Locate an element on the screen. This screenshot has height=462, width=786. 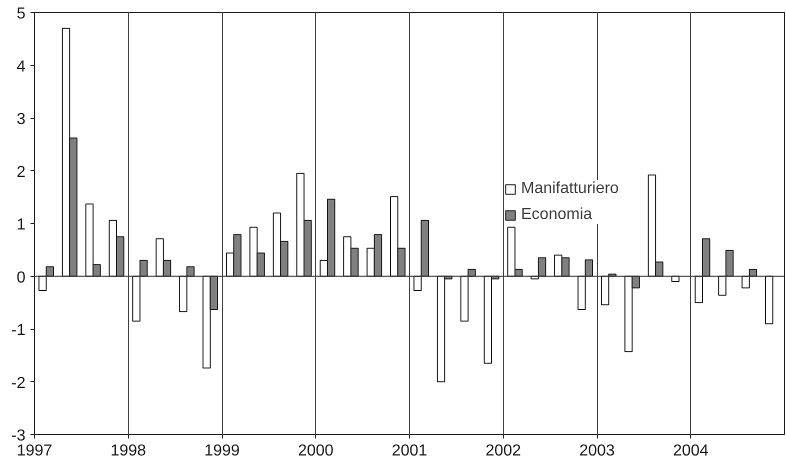
x-tick-label: 1997 is located at coordinates (34, 451).